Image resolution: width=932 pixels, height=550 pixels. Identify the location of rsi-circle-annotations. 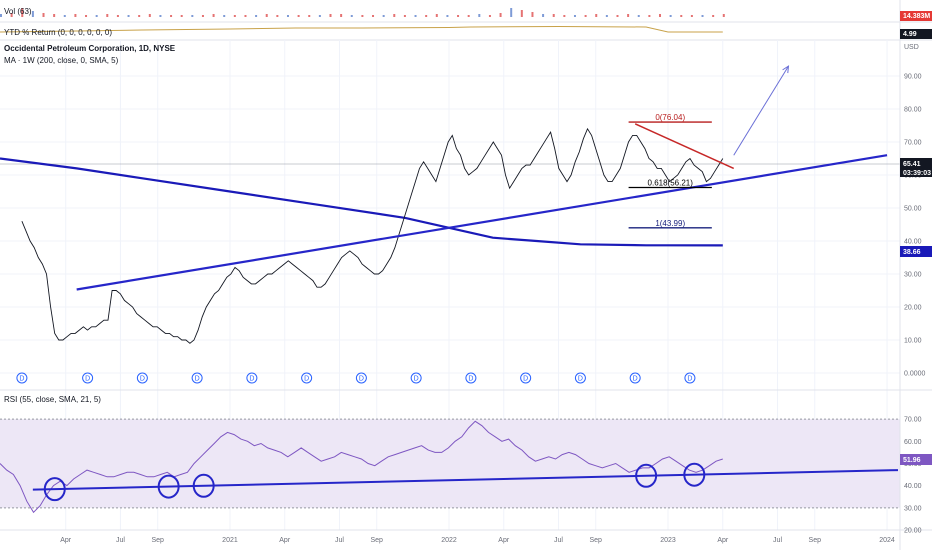
(374, 482).